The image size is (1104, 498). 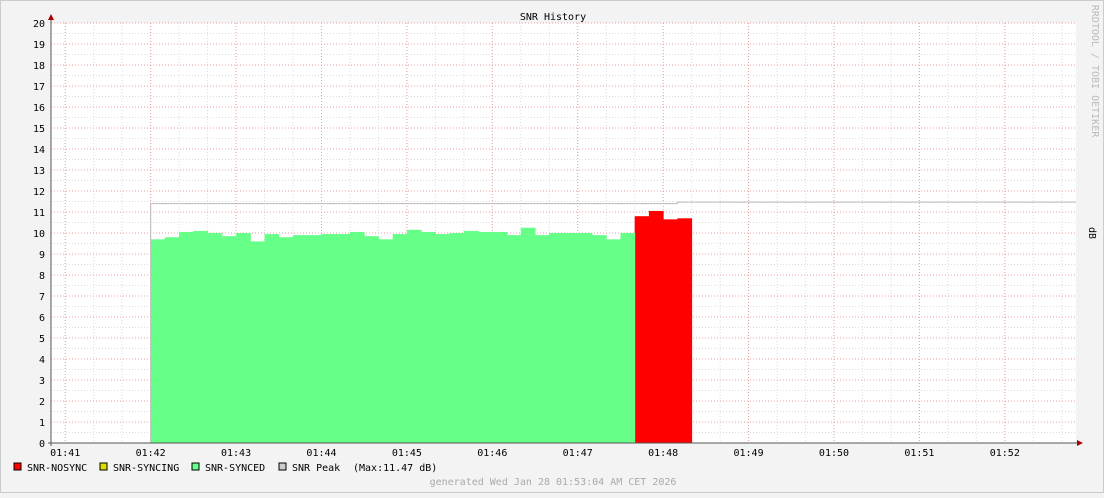 I want to click on y-tick-label: 10, so click(x=39, y=234).